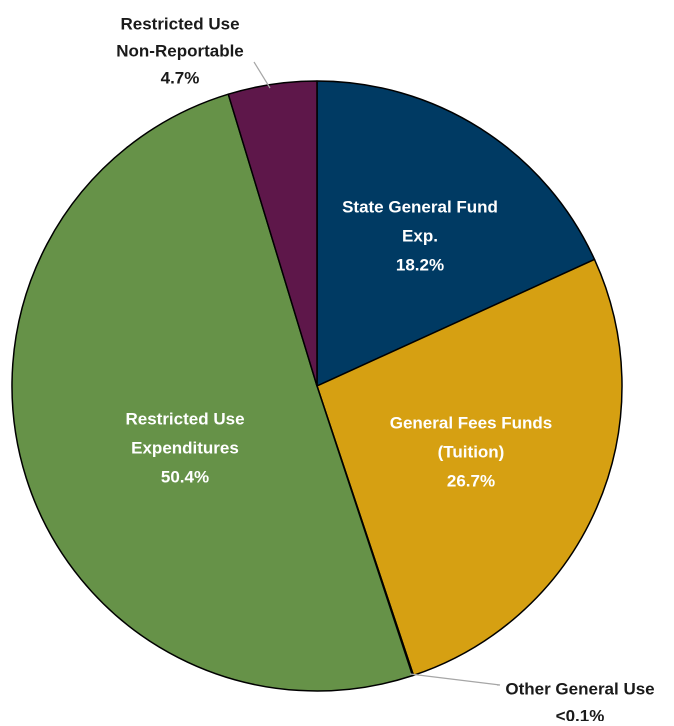  I want to click on slice-value-label-3: 50.4%, so click(185, 476).